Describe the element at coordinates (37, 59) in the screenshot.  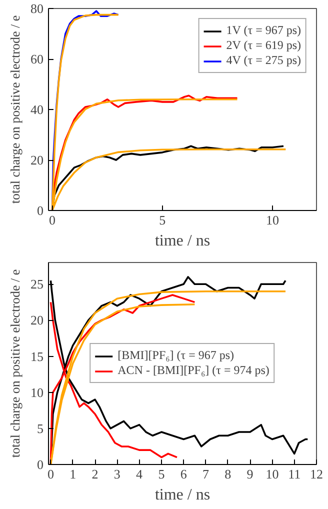
I see `y-tick-label: 60` at that location.